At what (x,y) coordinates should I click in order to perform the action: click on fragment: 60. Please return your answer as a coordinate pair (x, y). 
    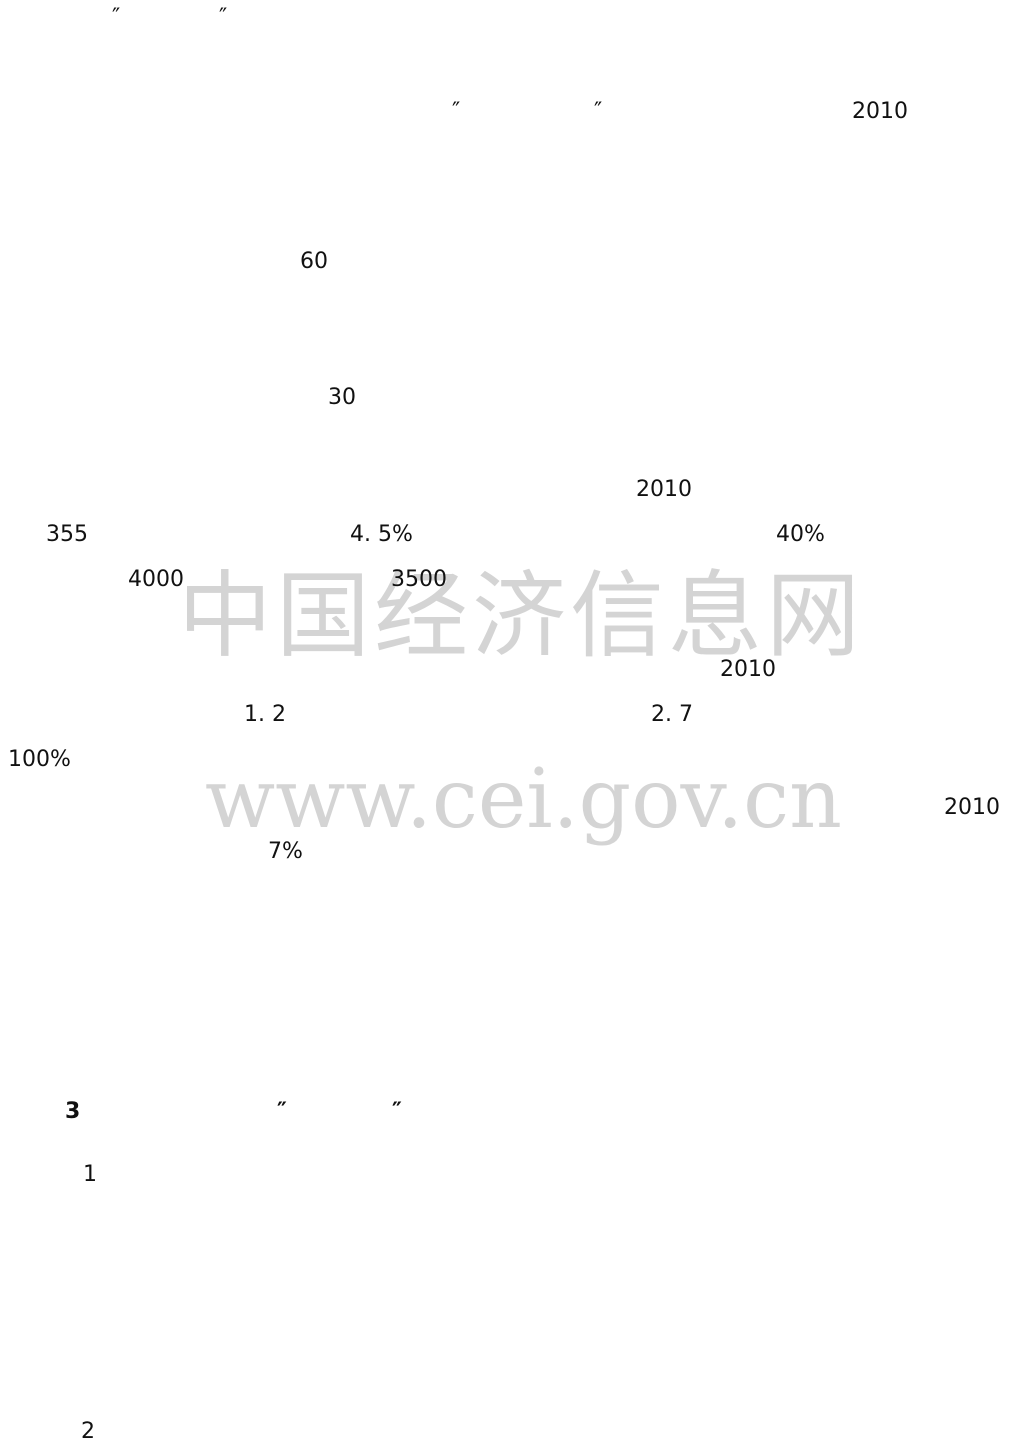
    Looking at the image, I should click on (314, 261).